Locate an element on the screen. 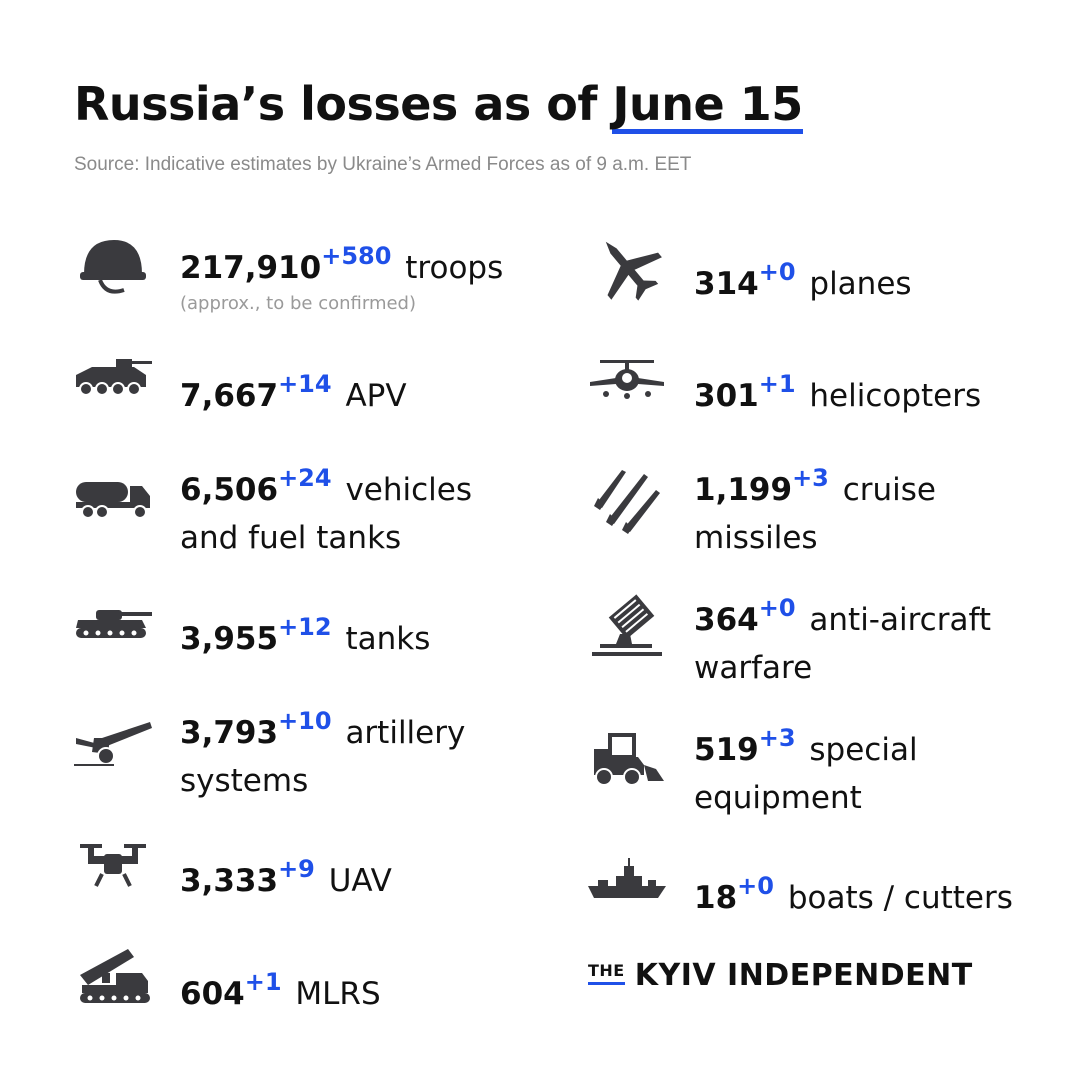 The width and height of the screenshot is (1080, 1080). helicopters-delta: +1 is located at coordinates (777, 384).